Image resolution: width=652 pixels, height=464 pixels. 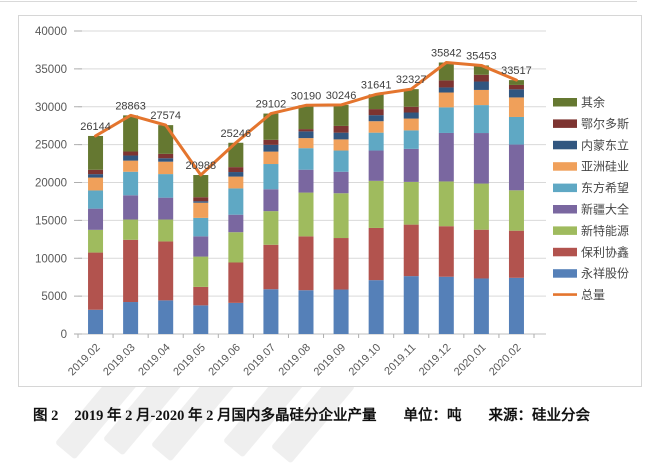 What do you see at coordinates (224, 360) in the screenshot?
I see `x-tick-label: 2019.06` at bounding box center [224, 360].